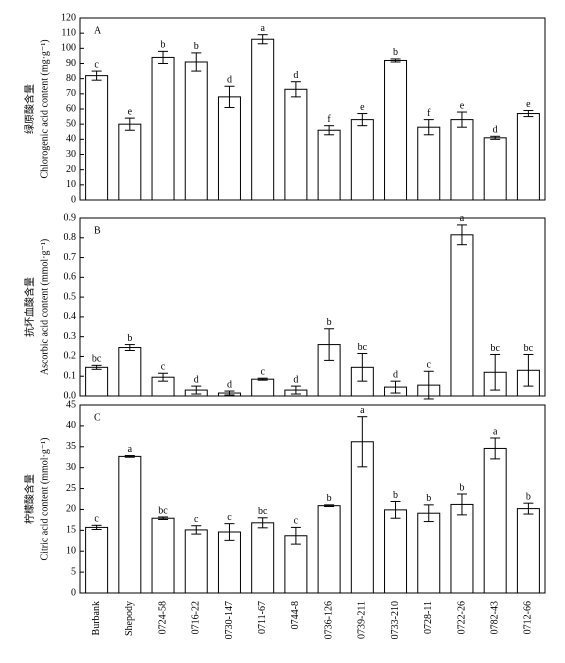 The image size is (565, 663). Describe the element at coordinates (70, 395) in the screenshot. I see `y-tick-label: 0.0` at that location.